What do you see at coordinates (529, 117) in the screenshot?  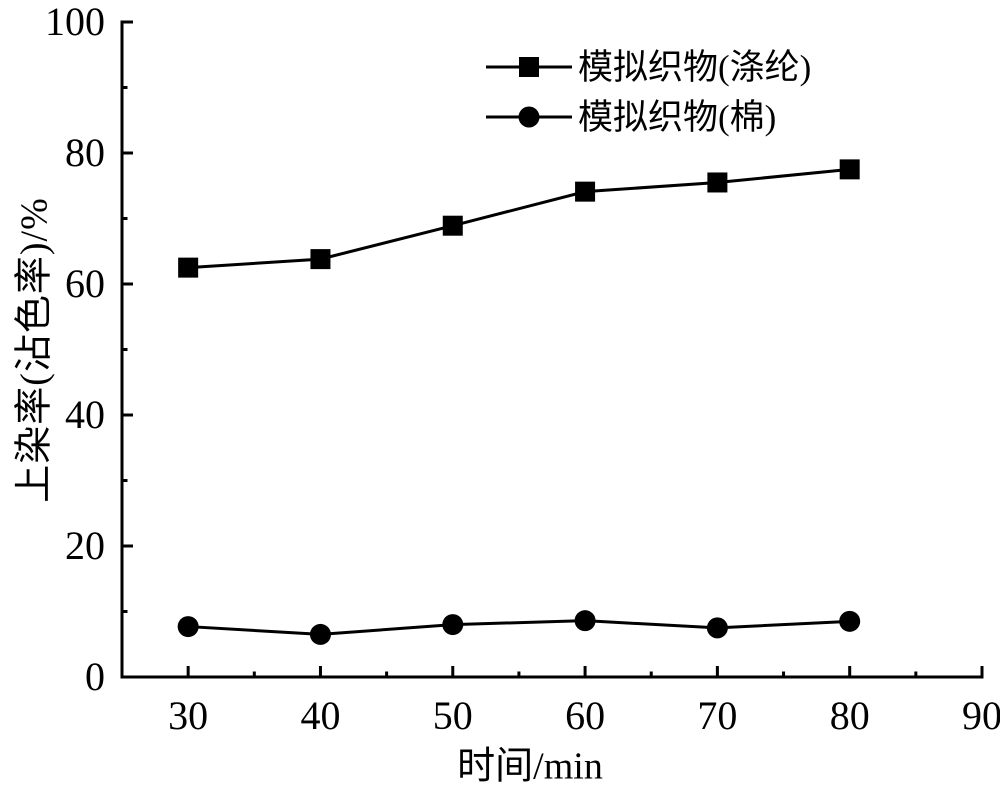 I see `circle-marker-icon` at bounding box center [529, 117].